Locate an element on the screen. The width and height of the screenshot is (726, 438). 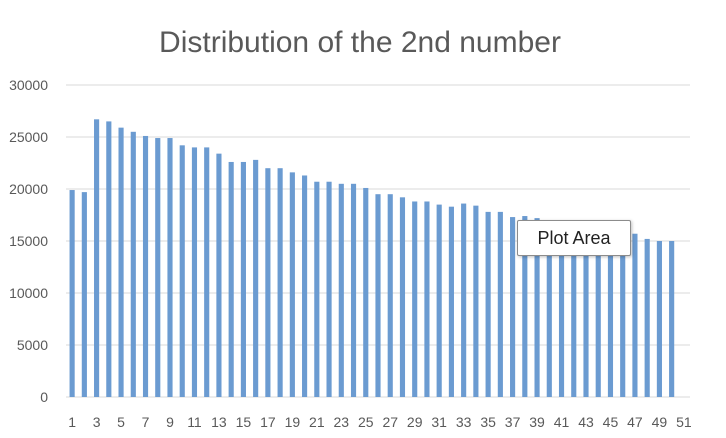
x-tick-label: 17 is located at coordinates (268, 422).